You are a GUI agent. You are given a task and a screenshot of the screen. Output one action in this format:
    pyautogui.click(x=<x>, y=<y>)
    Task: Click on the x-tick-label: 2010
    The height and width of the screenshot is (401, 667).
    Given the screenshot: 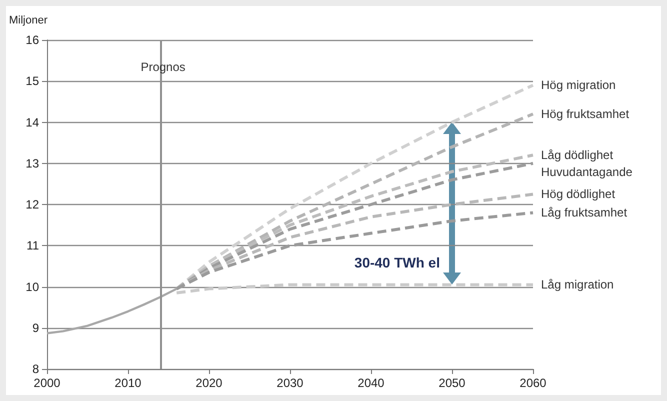 What is the action you would take?
    pyautogui.click(x=128, y=383)
    